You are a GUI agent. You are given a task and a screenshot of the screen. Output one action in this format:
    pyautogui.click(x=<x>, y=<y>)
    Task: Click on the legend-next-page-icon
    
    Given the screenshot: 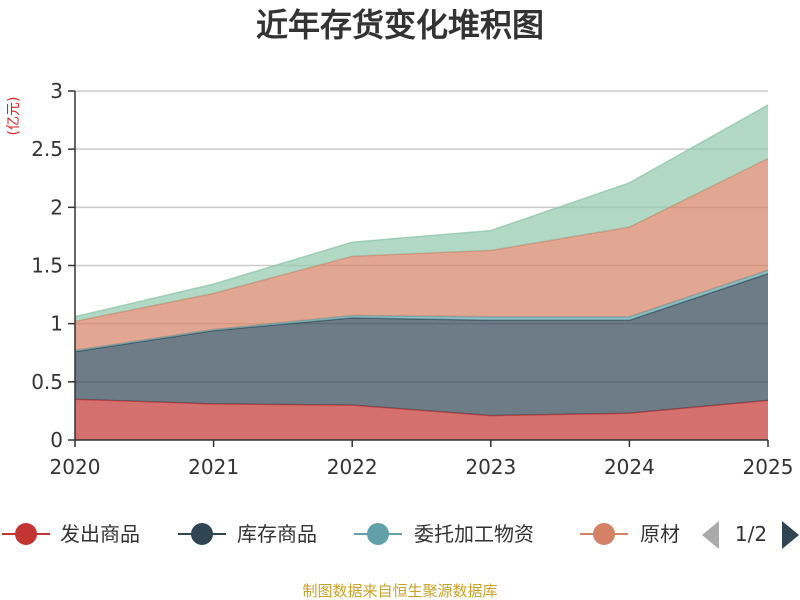 What is the action you would take?
    pyautogui.click(x=790, y=535)
    